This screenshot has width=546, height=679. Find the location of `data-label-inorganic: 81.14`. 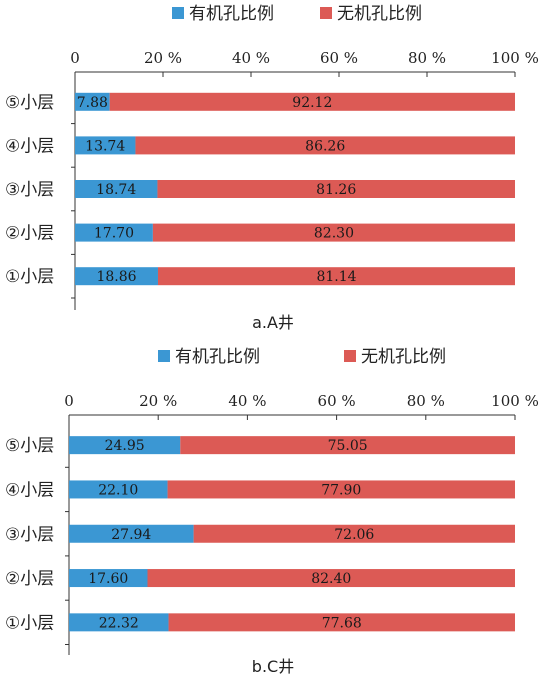

data-label-inorganic: 81.14 is located at coordinates (336, 277).